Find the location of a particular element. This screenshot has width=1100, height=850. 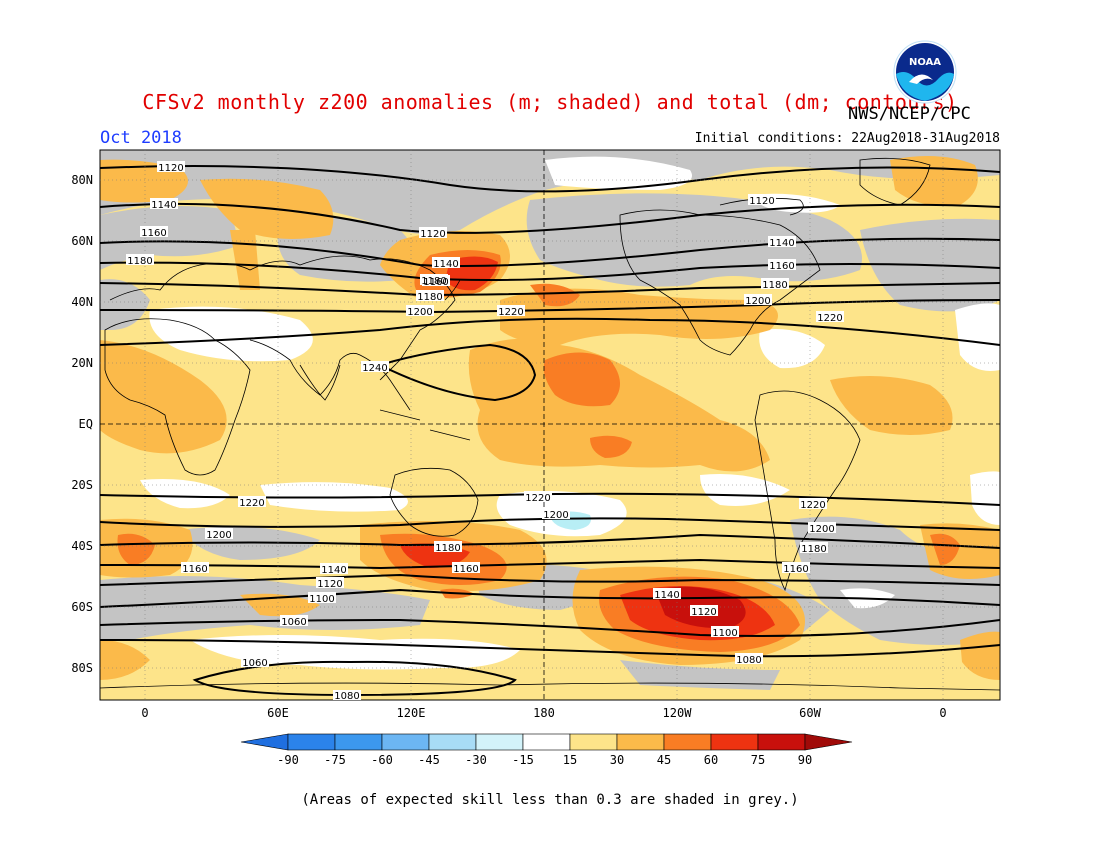

initial-conditions: Initial conditions: 22Aug2018-31Aug2018 is located at coordinates (847, 138).